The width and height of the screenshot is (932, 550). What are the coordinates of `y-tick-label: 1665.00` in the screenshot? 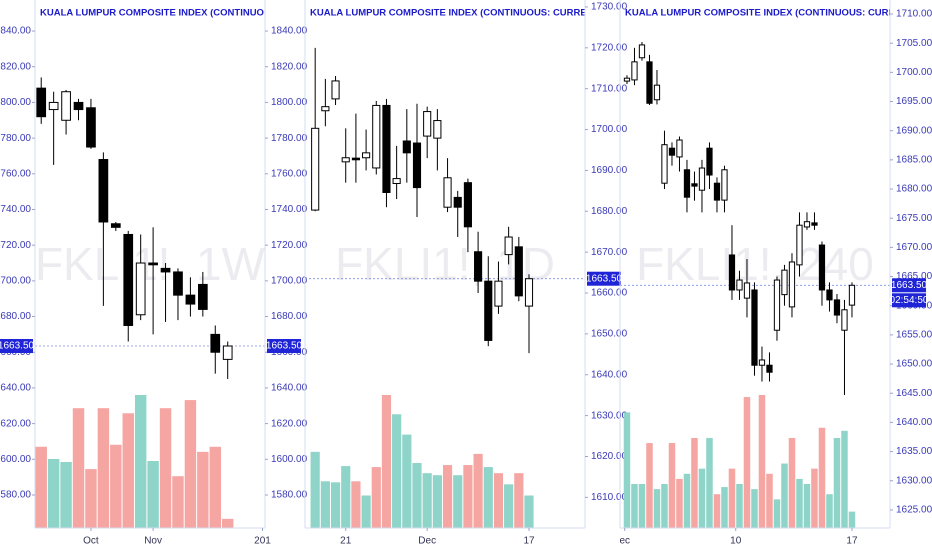 It's located at (914, 276).